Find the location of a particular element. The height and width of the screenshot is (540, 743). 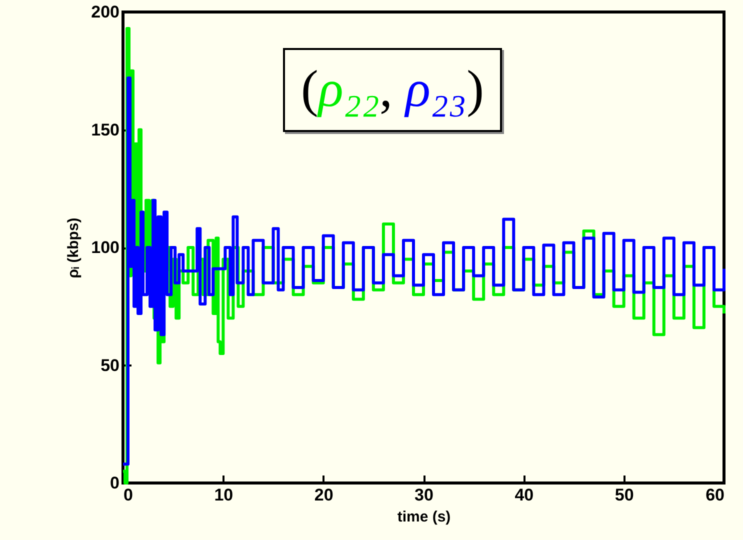

y-tick-label: 100 is located at coordinates (105, 247).